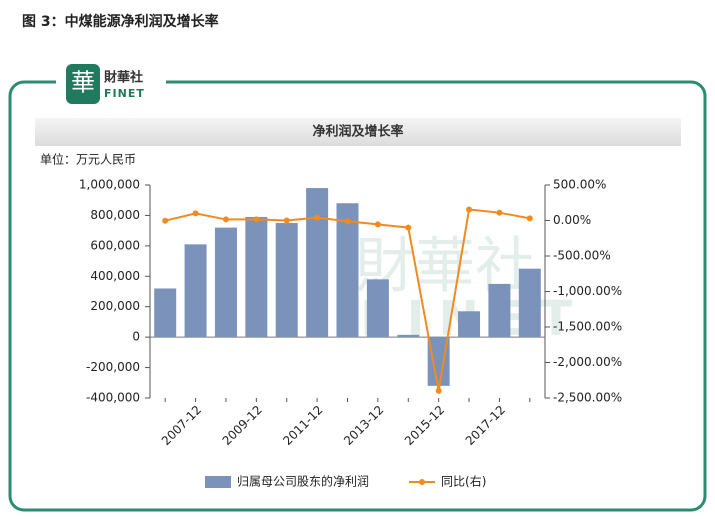  Describe the element at coordinates (463, 481) in the screenshot. I see `legend-label: 同比(右)` at that location.